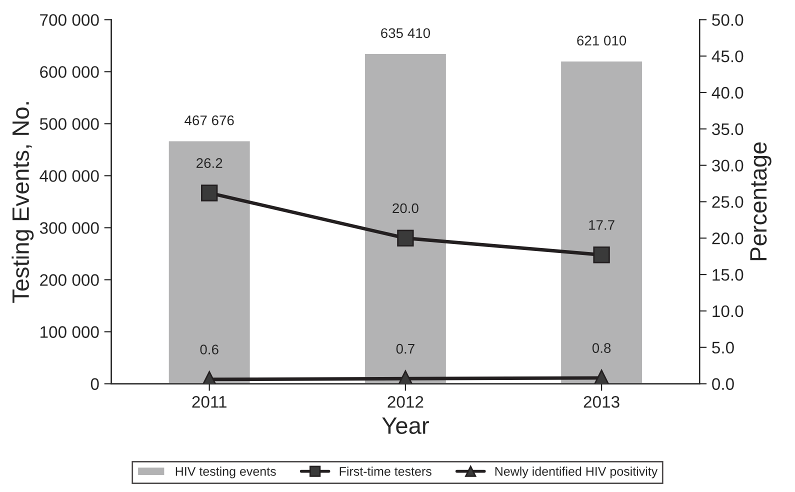  Describe the element at coordinates (69, 20) in the screenshot. I see `y-tick-label: 700 000` at that location.